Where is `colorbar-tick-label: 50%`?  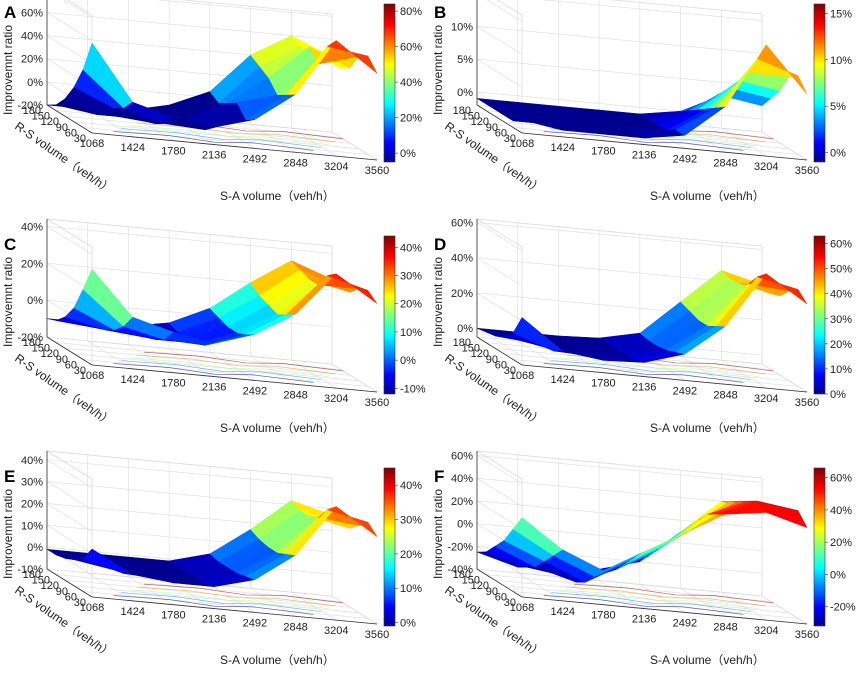
colorbar-tick-label: 50% is located at coordinates (841, 270).